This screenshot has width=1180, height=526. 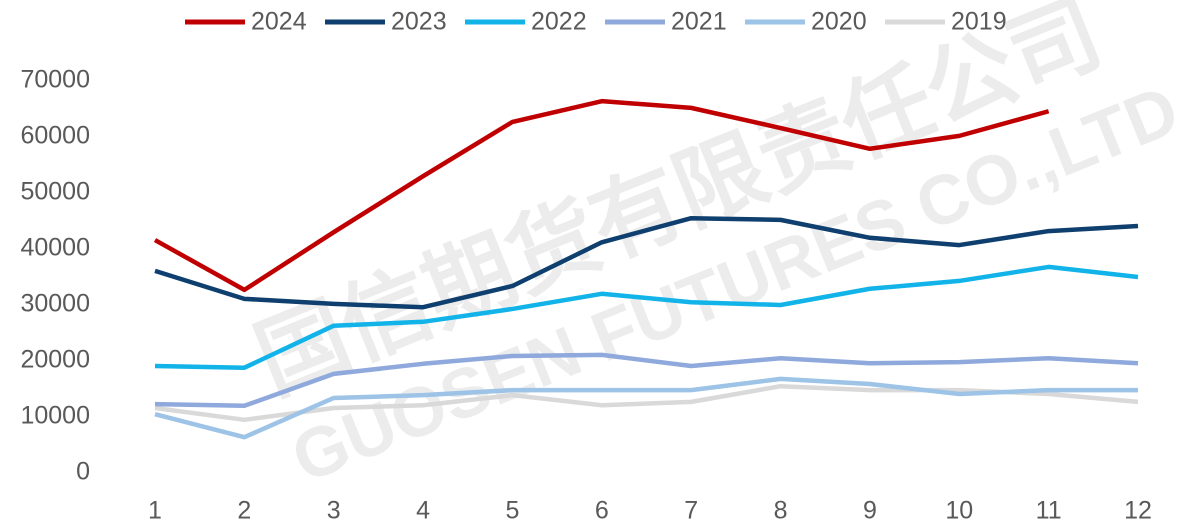 What do you see at coordinates (781, 511) in the screenshot?
I see `x-tick-label: 8` at bounding box center [781, 511].